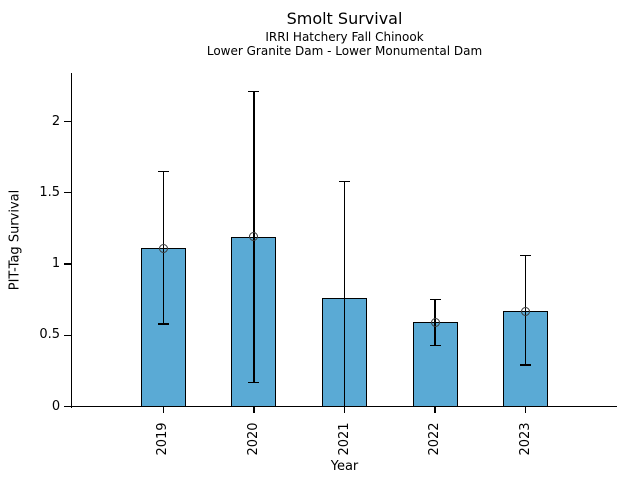  Describe the element at coordinates (163, 171) in the screenshot. I see `error-bar-upper-cap-2019` at that location.